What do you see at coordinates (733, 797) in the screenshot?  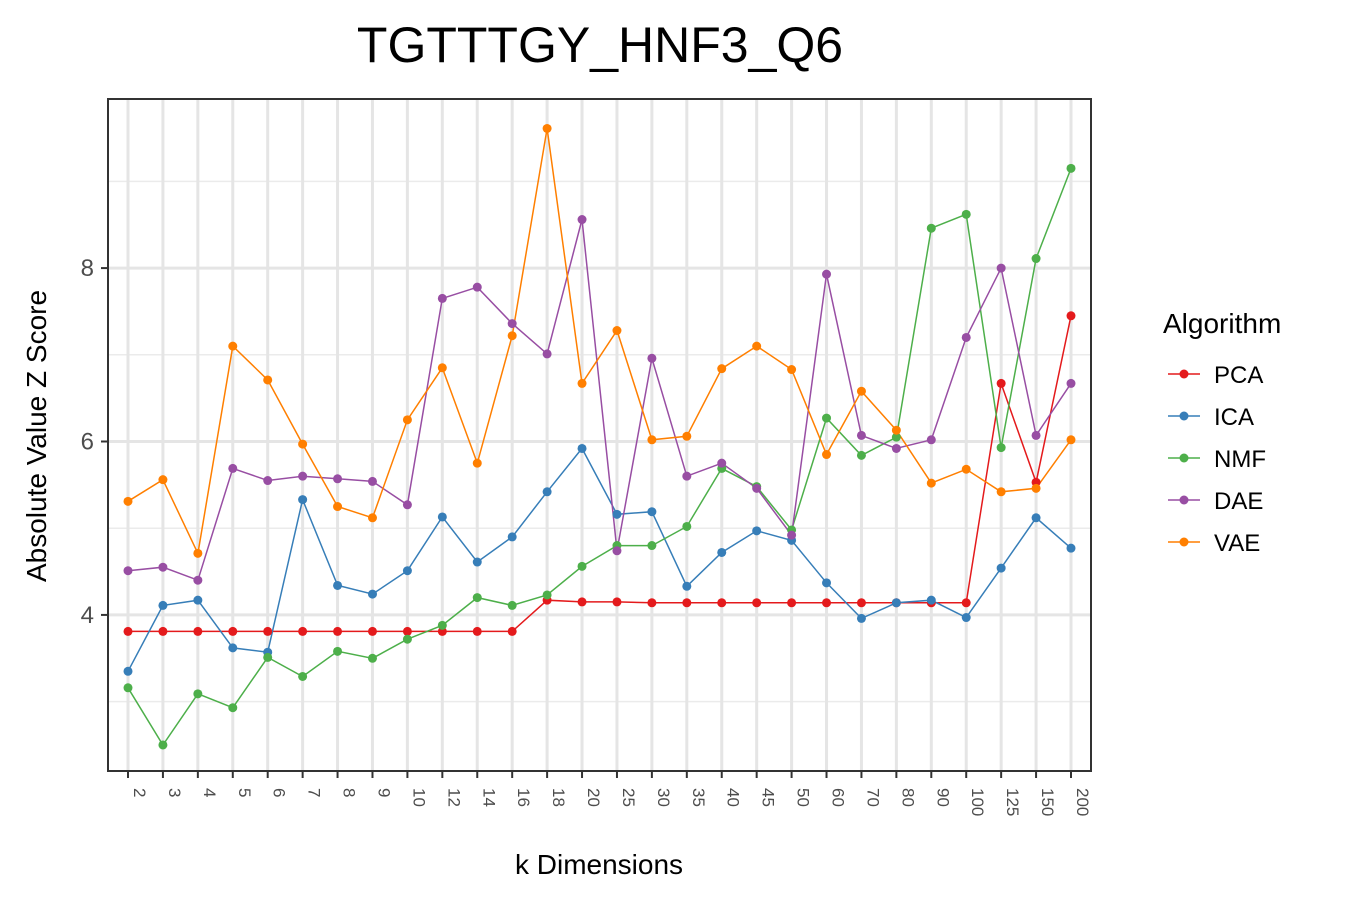 I see `x-tick-label: 40` at bounding box center [733, 797].